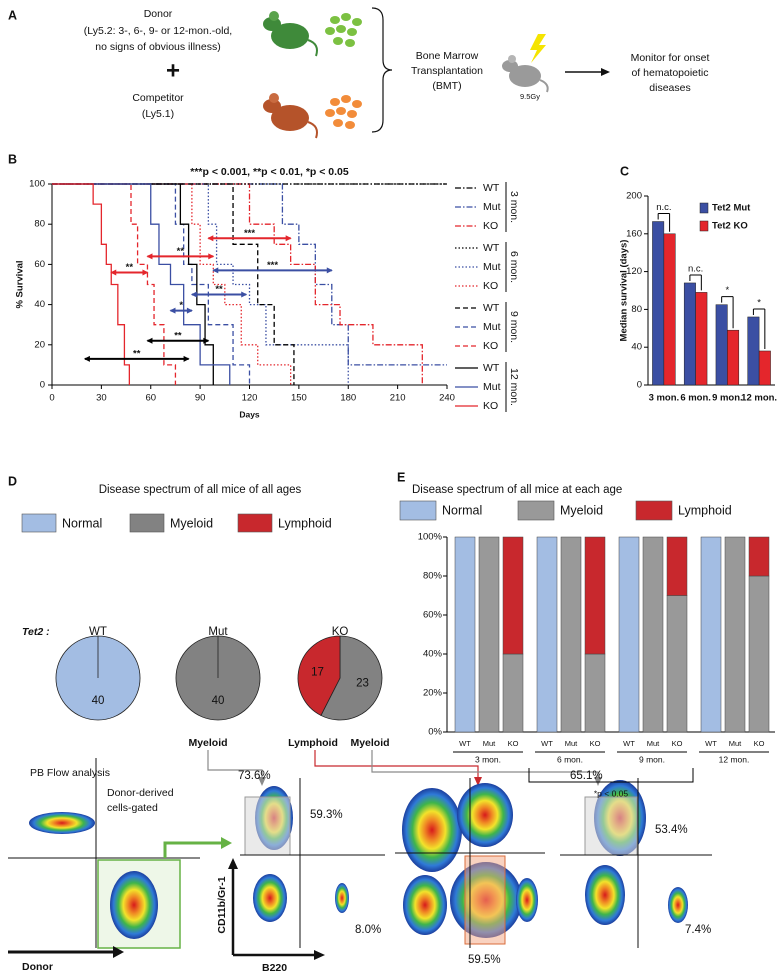  I want to click on panel-label: A, so click(12, 15).